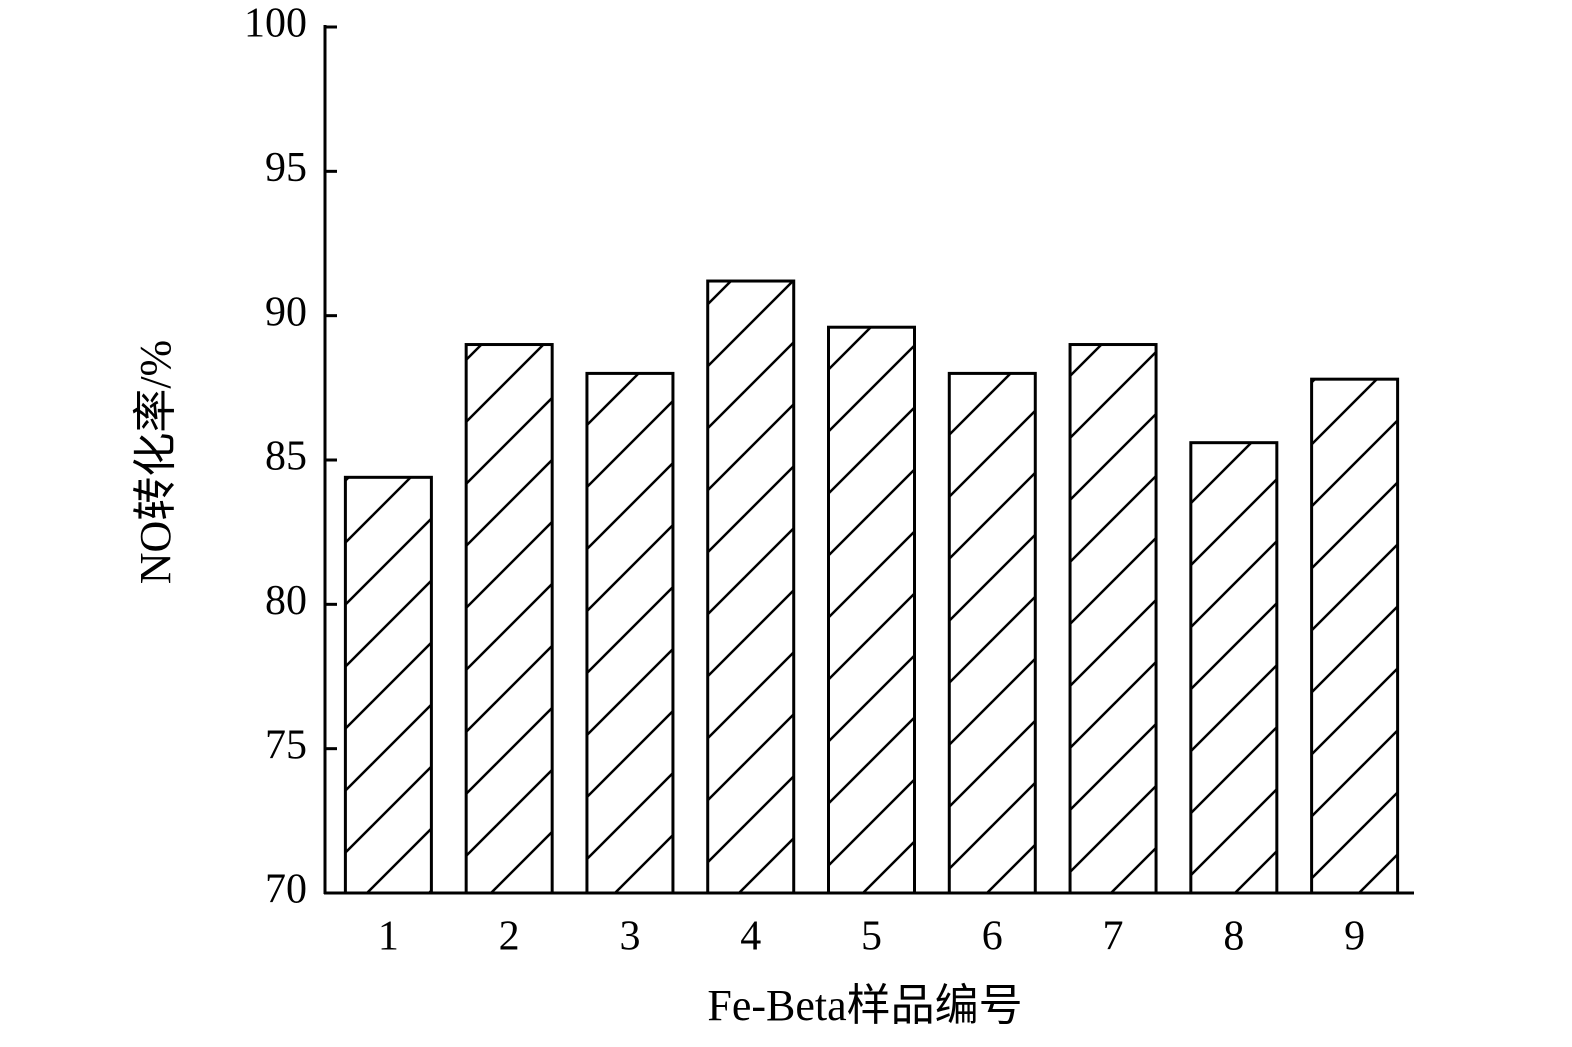 This screenshot has width=1572, height=1047. I want to click on x-tick-label: 5, so click(871, 937).